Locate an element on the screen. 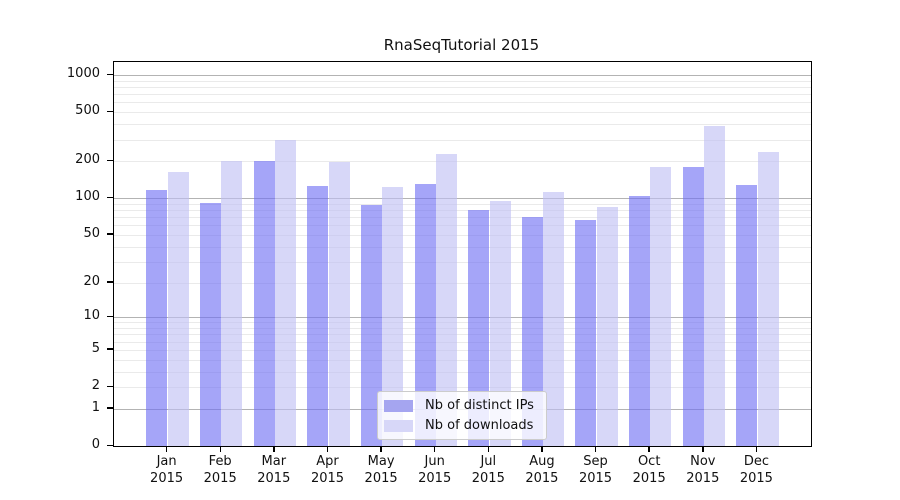 This screenshot has width=900, height=500. y-tick-label: 2 is located at coordinates (95, 385).